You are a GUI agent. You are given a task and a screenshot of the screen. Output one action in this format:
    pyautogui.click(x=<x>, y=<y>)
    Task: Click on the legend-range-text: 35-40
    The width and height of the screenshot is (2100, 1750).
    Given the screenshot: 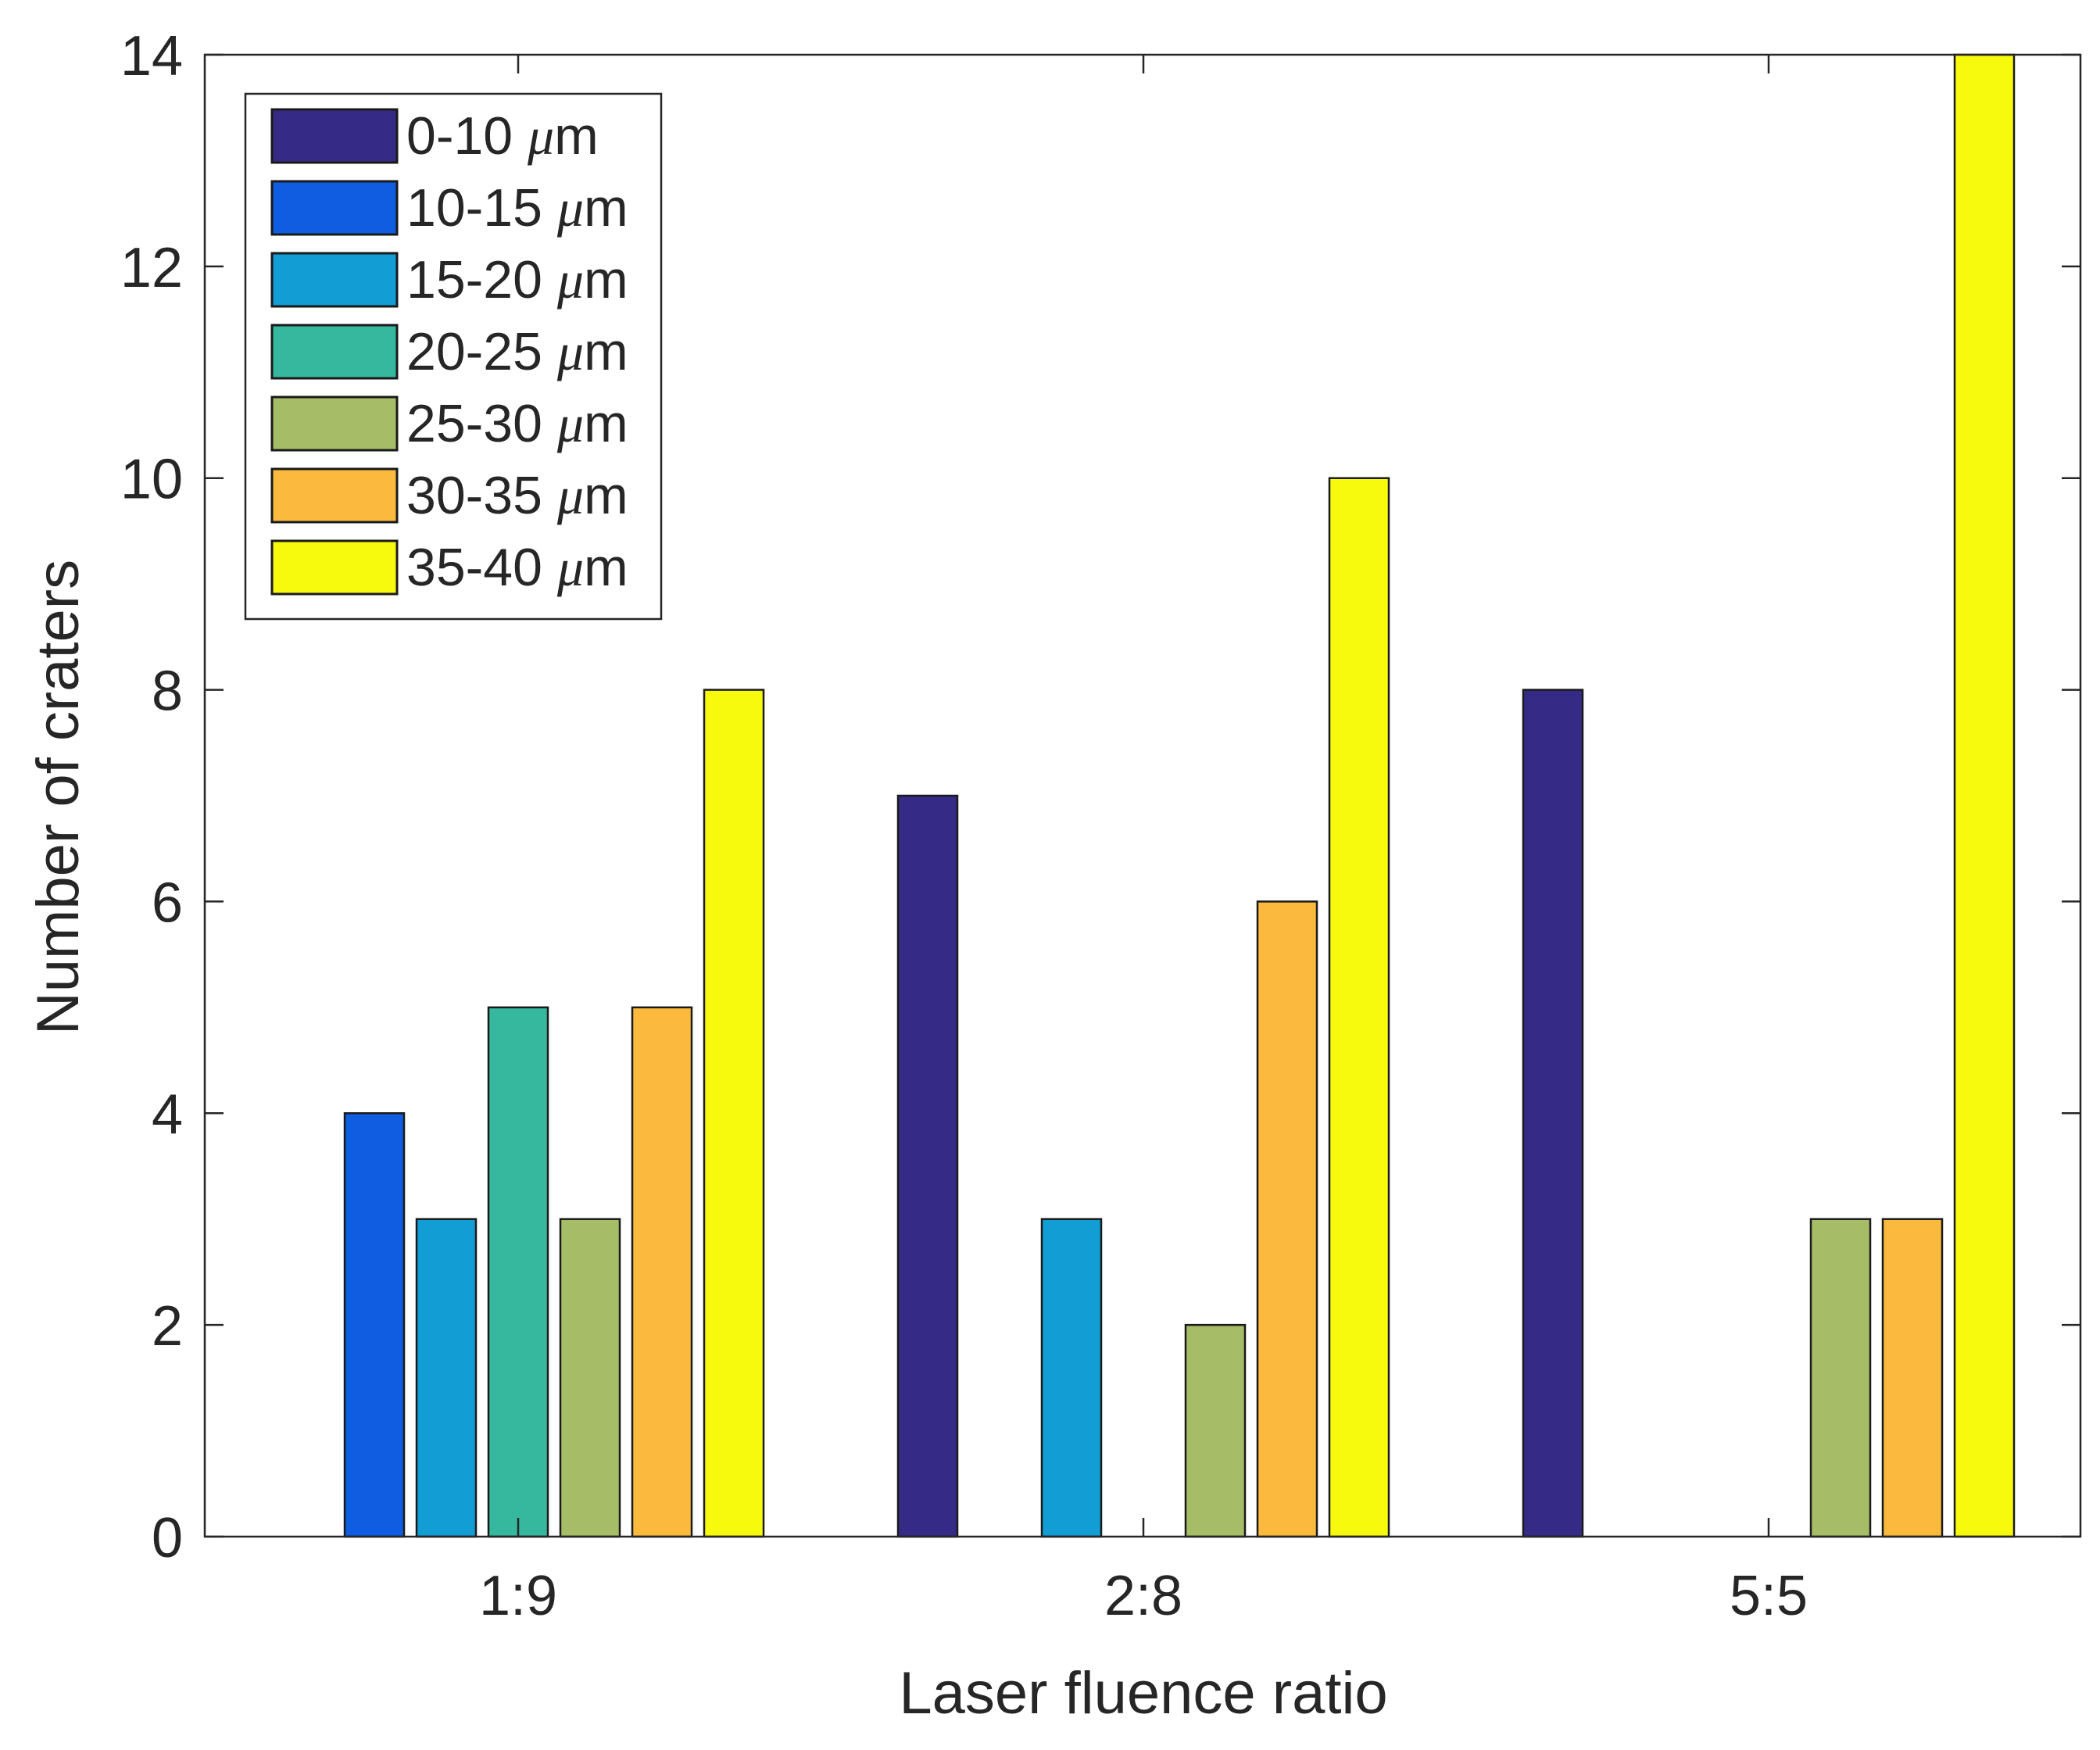 What is the action you would take?
    pyautogui.click(x=481, y=567)
    